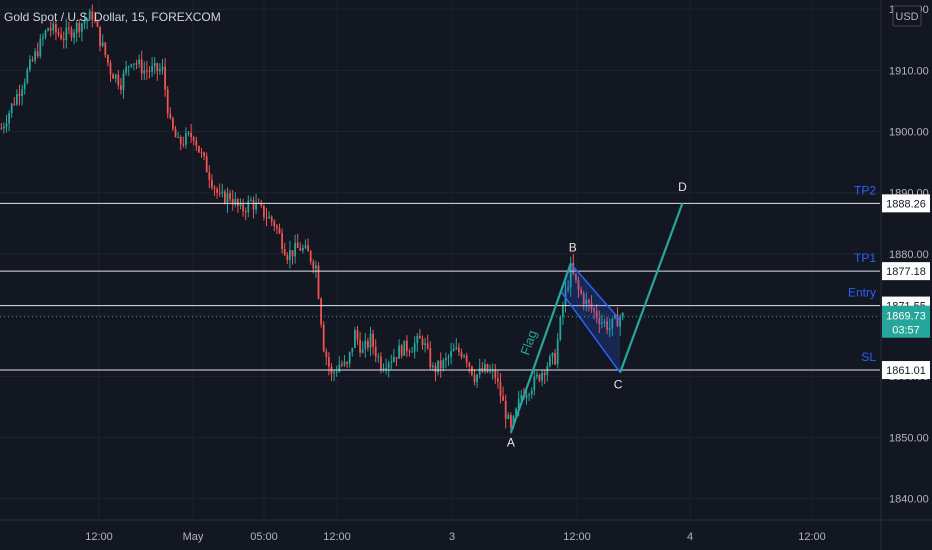 The image size is (932, 550). Describe the element at coordinates (595, 292) in the screenshot. I see `flag-channel-upper` at that location.